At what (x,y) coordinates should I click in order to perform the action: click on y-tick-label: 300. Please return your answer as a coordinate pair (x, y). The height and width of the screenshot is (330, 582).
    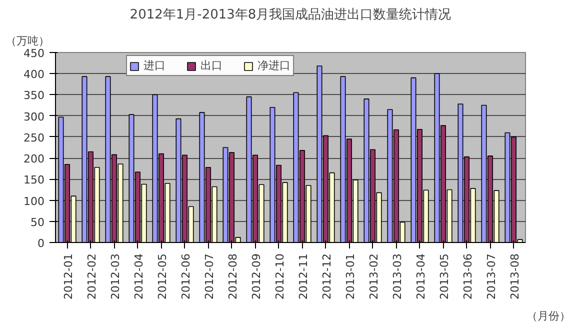
    Looking at the image, I should click on (34, 117).